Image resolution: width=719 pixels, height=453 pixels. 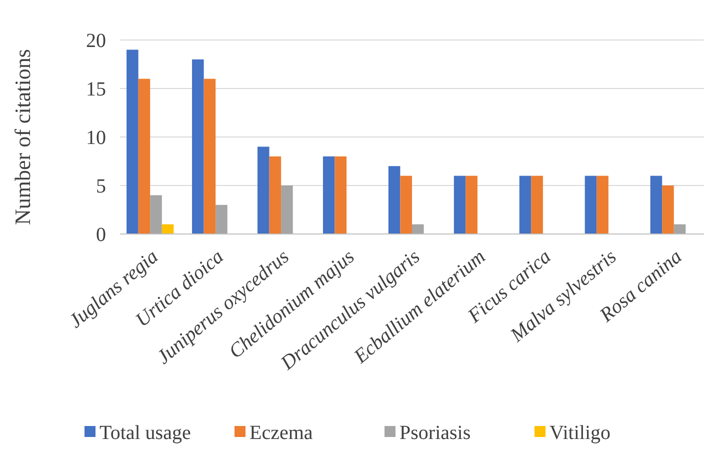 What do you see at coordinates (96, 41) in the screenshot?
I see `y-tick-label: 20` at bounding box center [96, 41].